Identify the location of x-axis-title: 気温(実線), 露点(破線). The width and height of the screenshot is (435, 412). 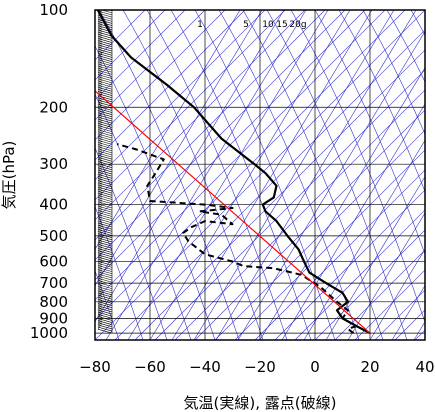
(260, 403).